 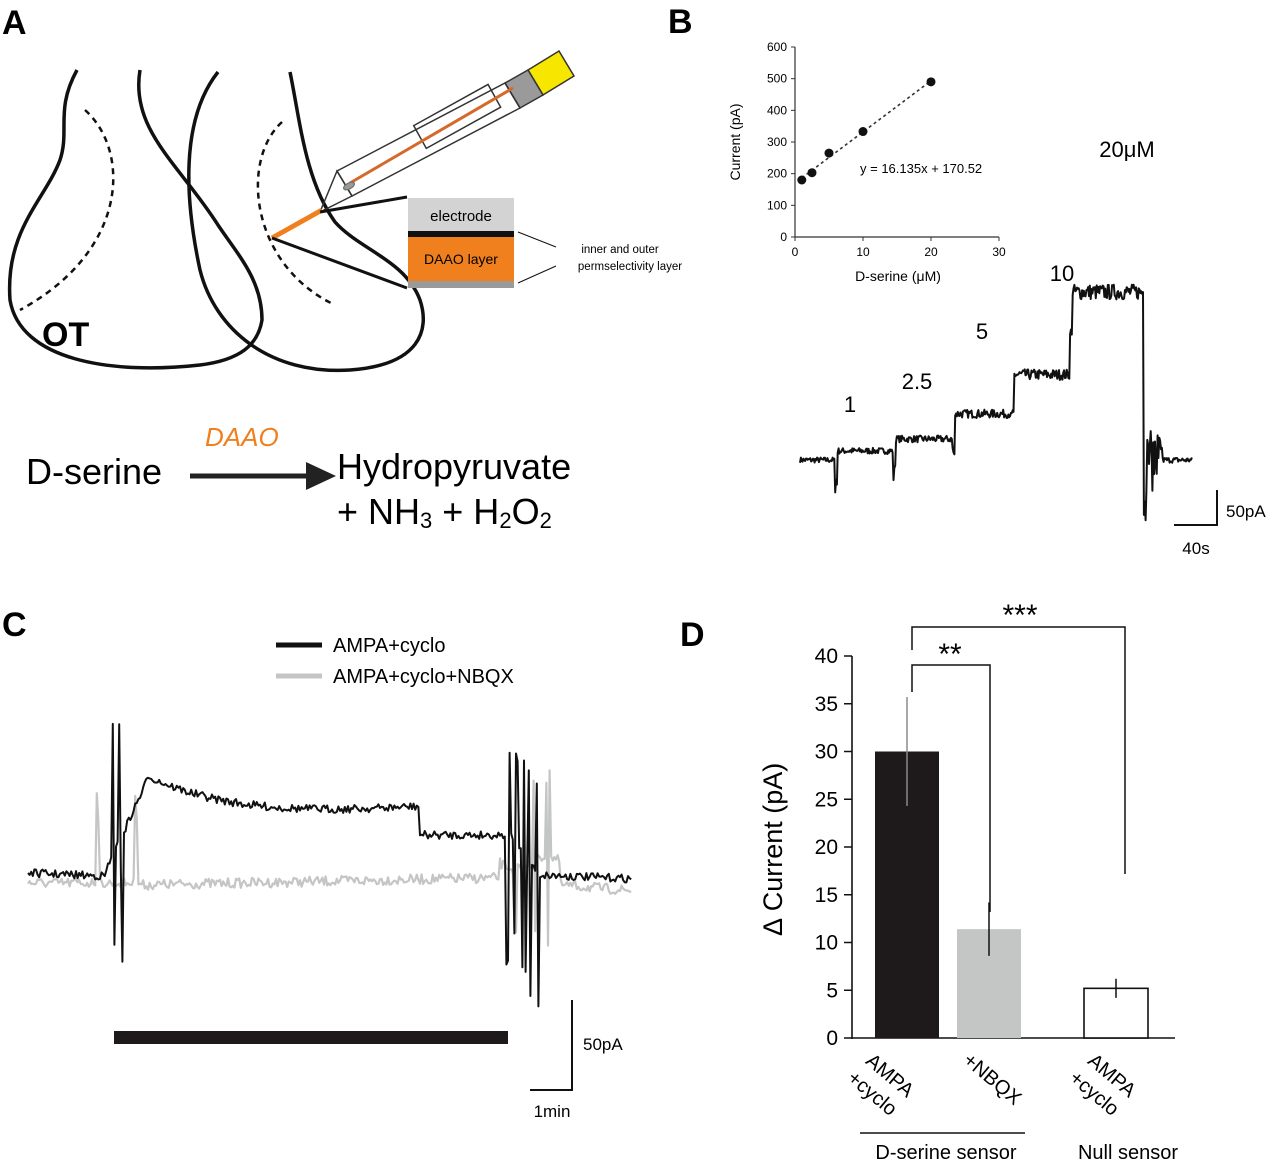 What do you see at coordinates (692, 635) in the screenshot?
I see `panel-d-letter: D` at bounding box center [692, 635].